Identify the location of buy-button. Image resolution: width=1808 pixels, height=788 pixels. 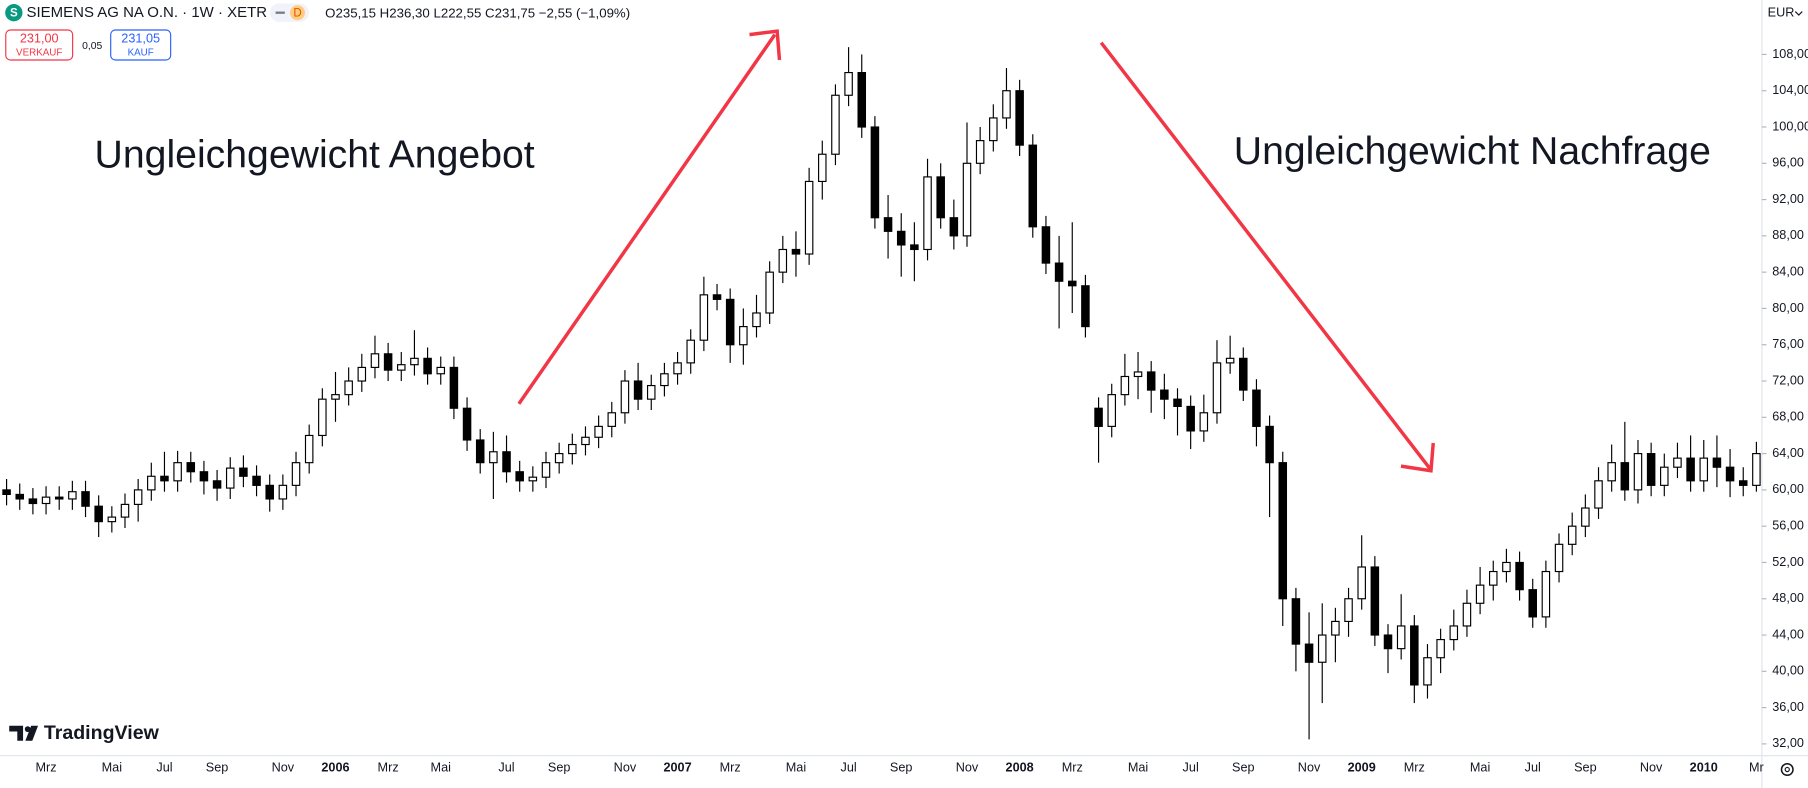
(141, 45).